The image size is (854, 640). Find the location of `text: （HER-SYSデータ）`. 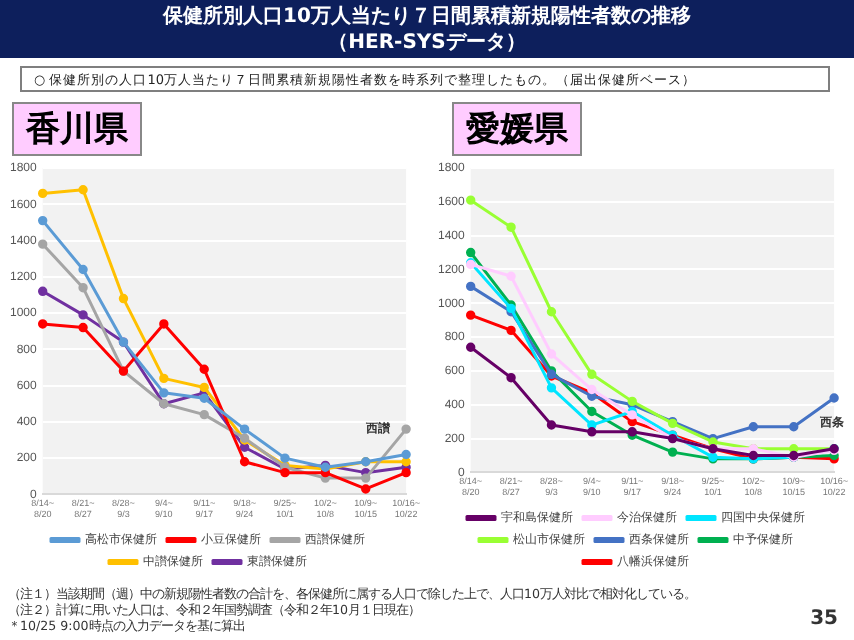

text: （HER-SYSデータ） is located at coordinates (427, 43).